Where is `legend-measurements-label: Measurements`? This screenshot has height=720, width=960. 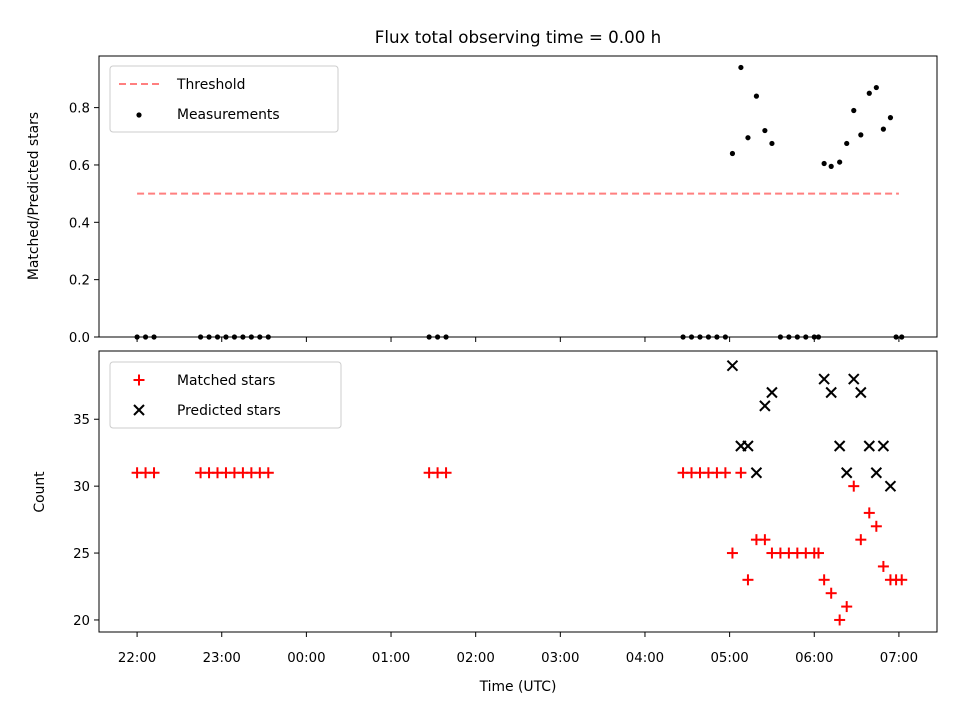 legend-measurements-label: Measurements is located at coordinates (228, 115).